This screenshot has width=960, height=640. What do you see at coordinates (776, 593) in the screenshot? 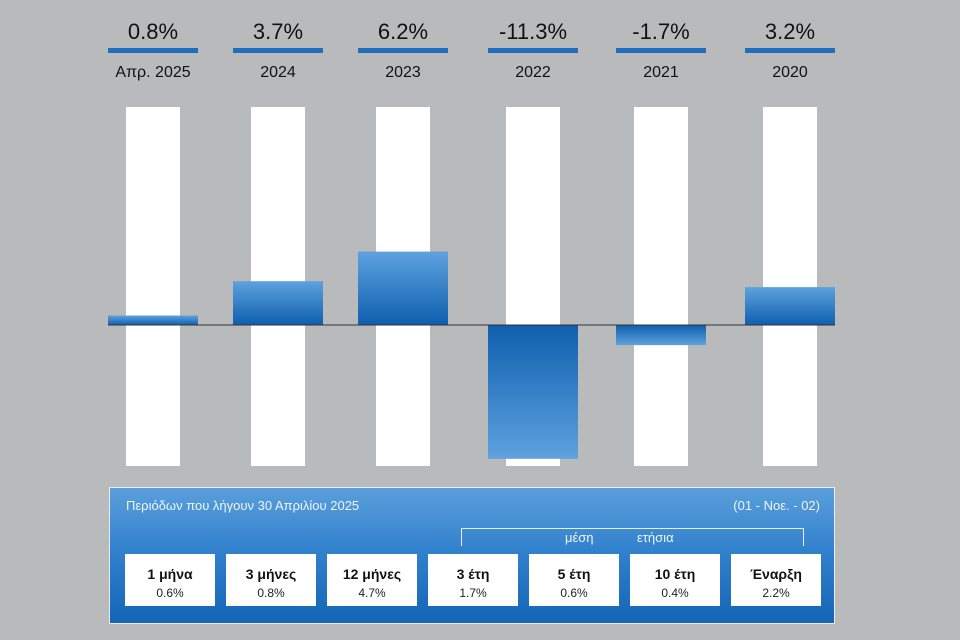
I see `period-value: 2.2%` at bounding box center [776, 593].